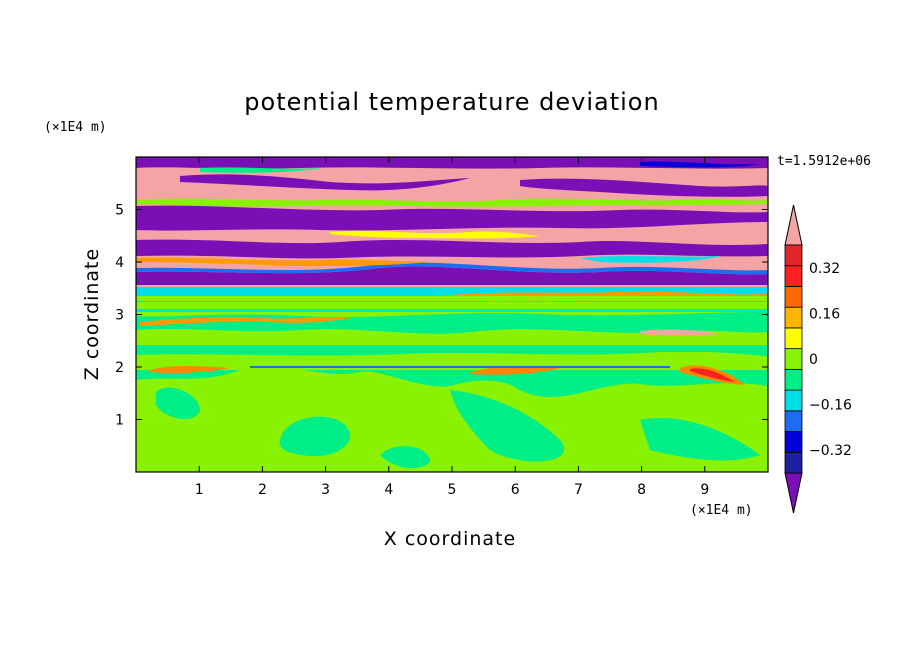 The height and width of the screenshot is (654, 904). What do you see at coordinates (452, 298) in the screenshot?
I see `band-transition-lime` at bounding box center [452, 298].